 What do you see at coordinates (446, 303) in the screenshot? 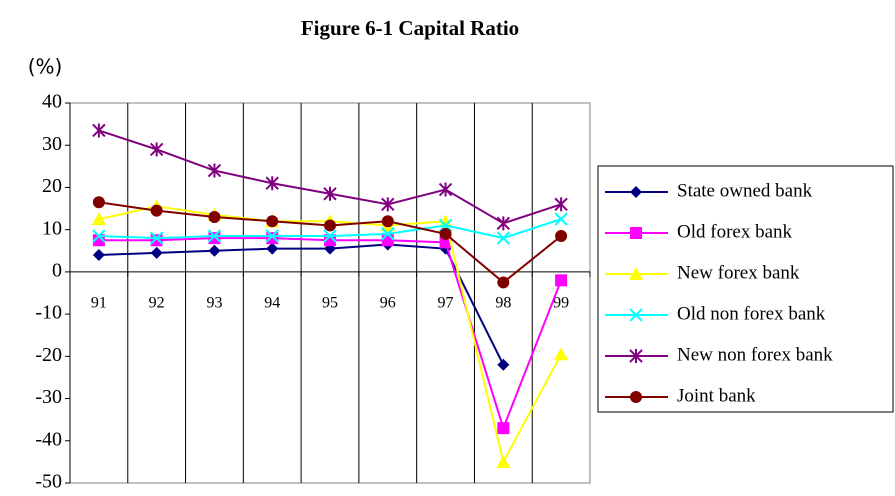
I see `x-tick-label: 97` at bounding box center [446, 303].